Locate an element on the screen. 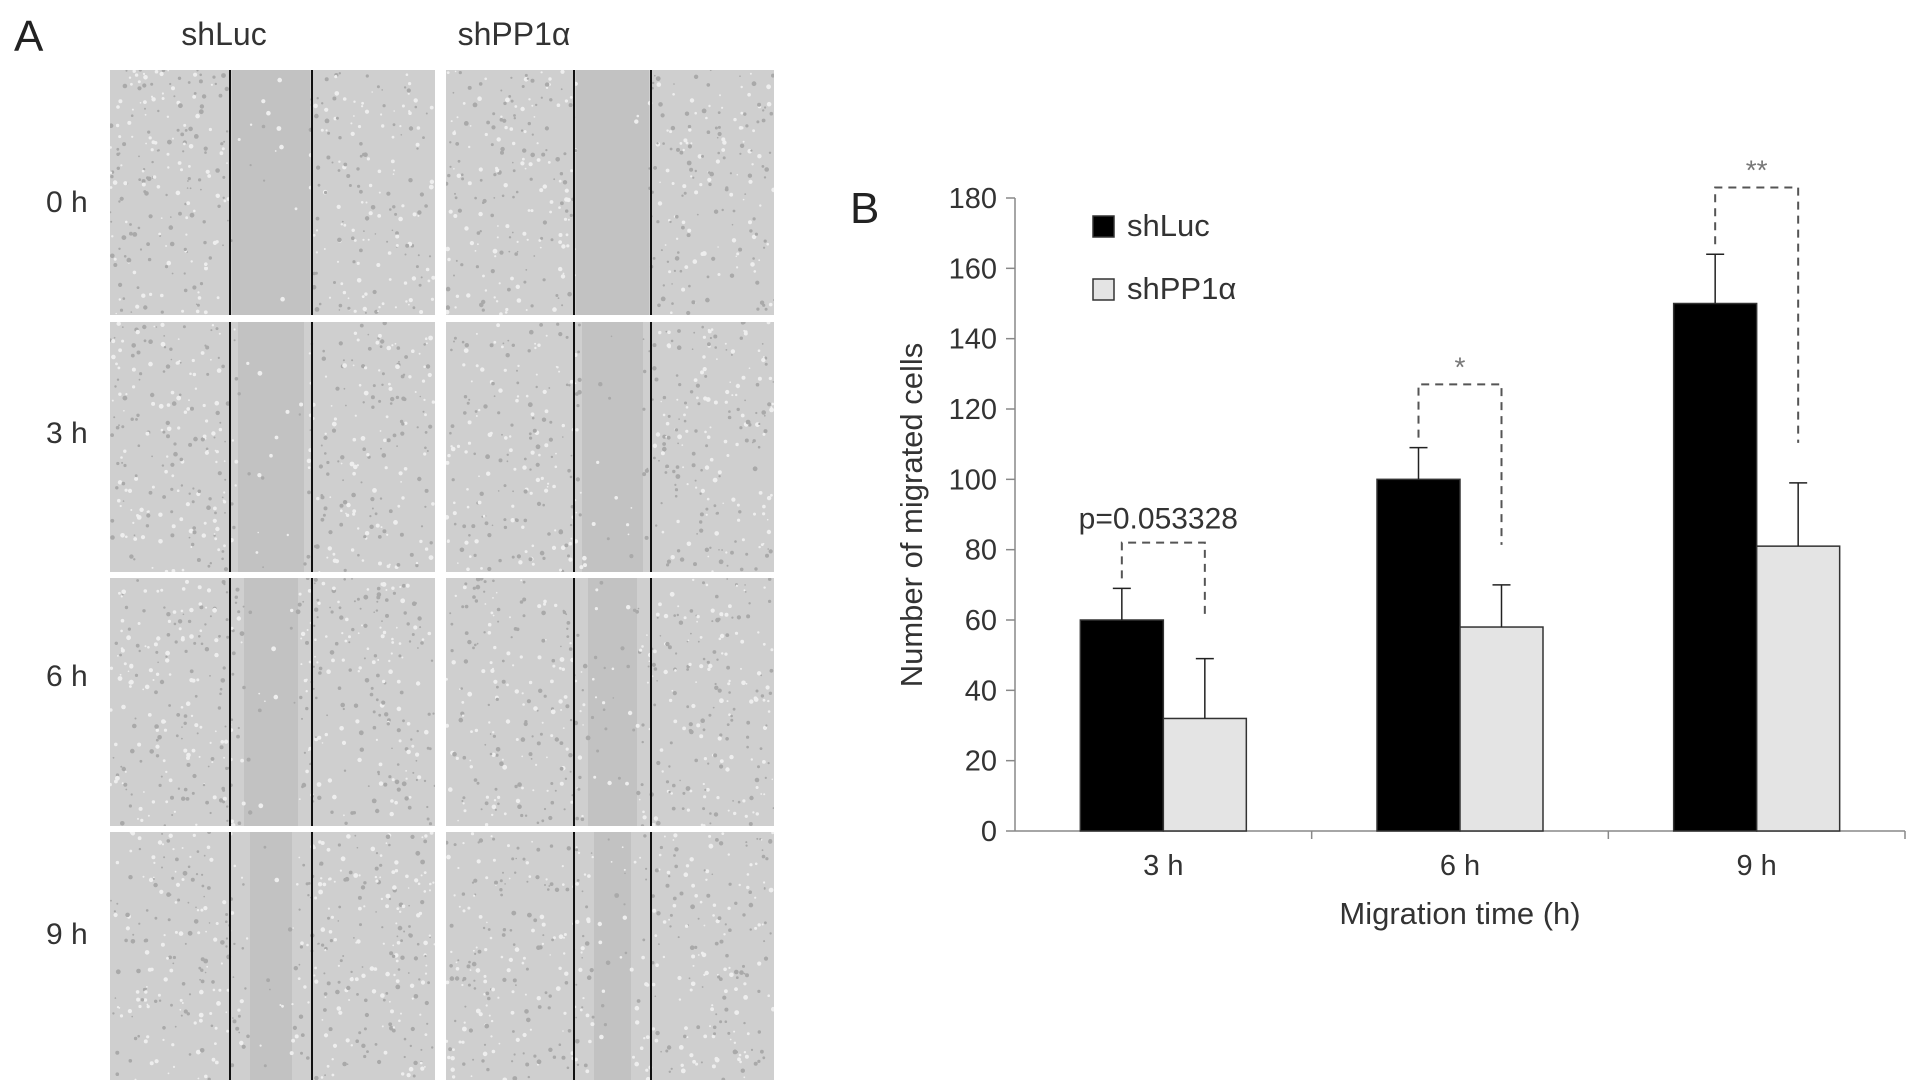 The height and width of the screenshot is (1089, 1913). row-label-6h: 6 h is located at coordinates (67, 676).